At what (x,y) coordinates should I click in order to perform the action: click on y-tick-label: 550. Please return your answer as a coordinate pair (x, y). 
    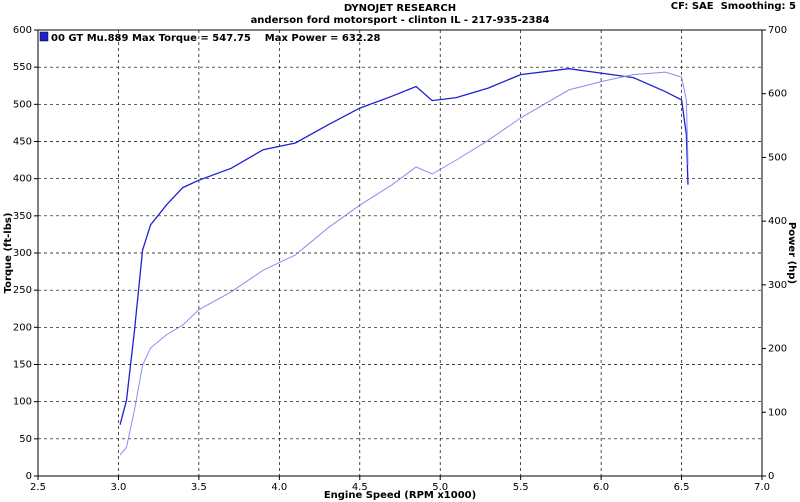
    Looking at the image, I should click on (22, 67).